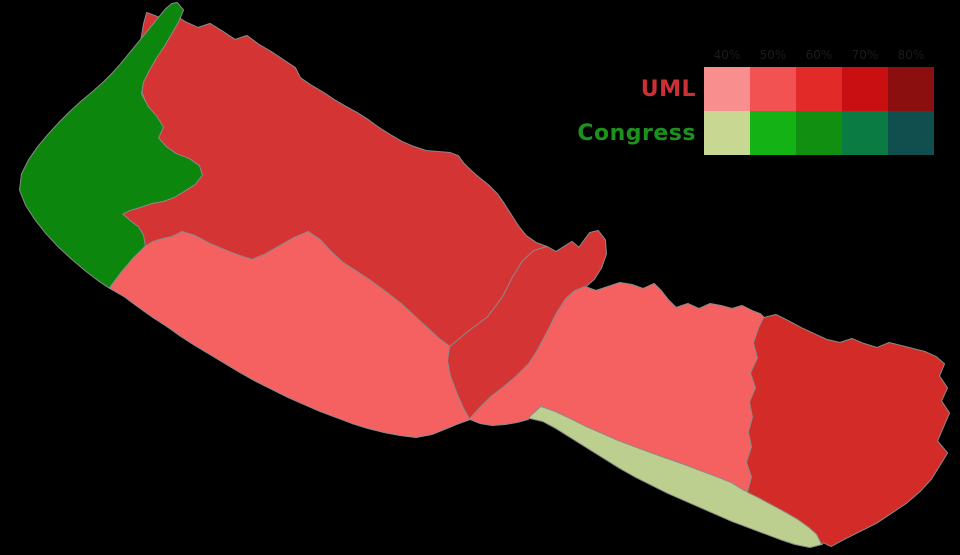 This screenshot has height=555, width=960. I want to click on province-koshi, so click(848, 430).